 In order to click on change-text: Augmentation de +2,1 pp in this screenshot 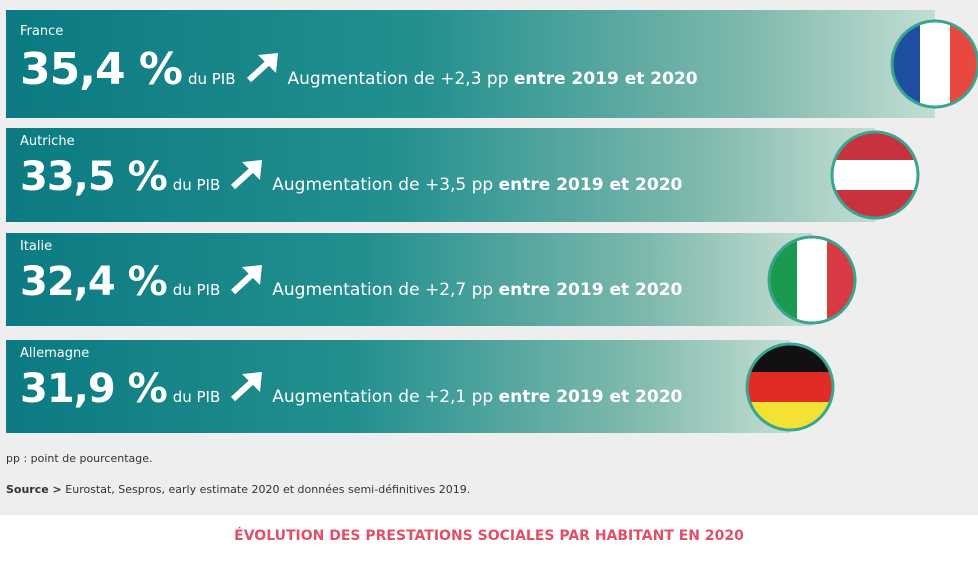, I will do `click(383, 397)`.